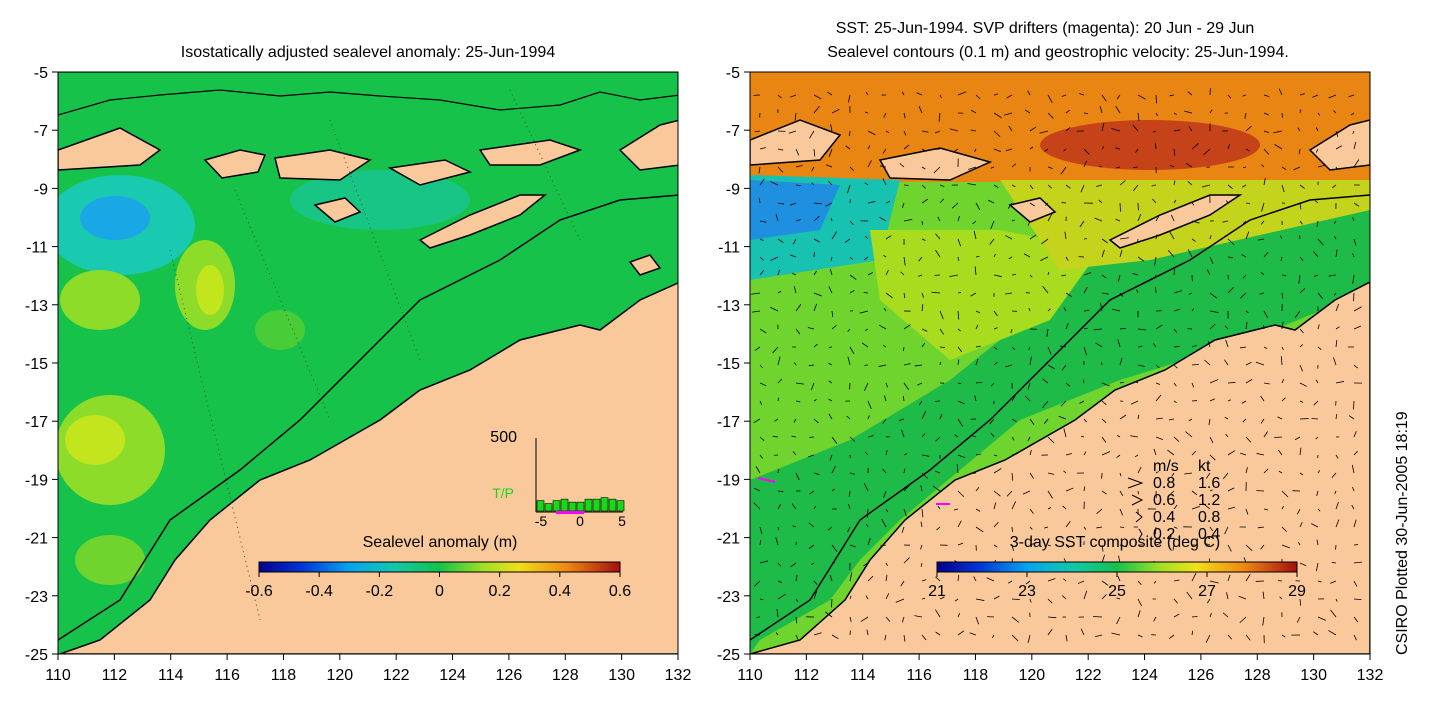  What do you see at coordinates (380, 591) in the screenshot?
I see `colorbar-tick-label: -0.2` at bounding box center [380, 591].